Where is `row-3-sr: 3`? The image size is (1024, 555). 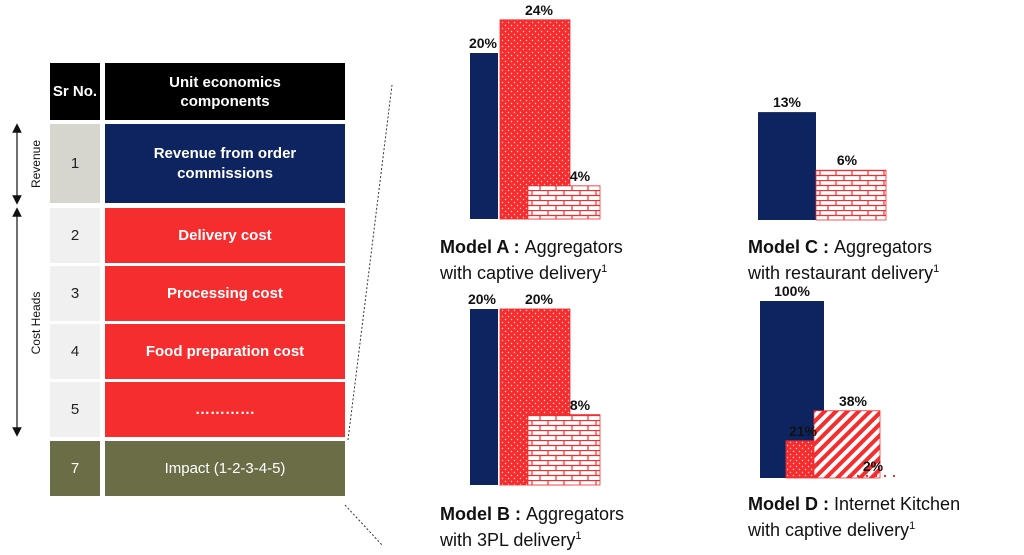
row-3-sr: 3 is located at coordinates (75, 293).